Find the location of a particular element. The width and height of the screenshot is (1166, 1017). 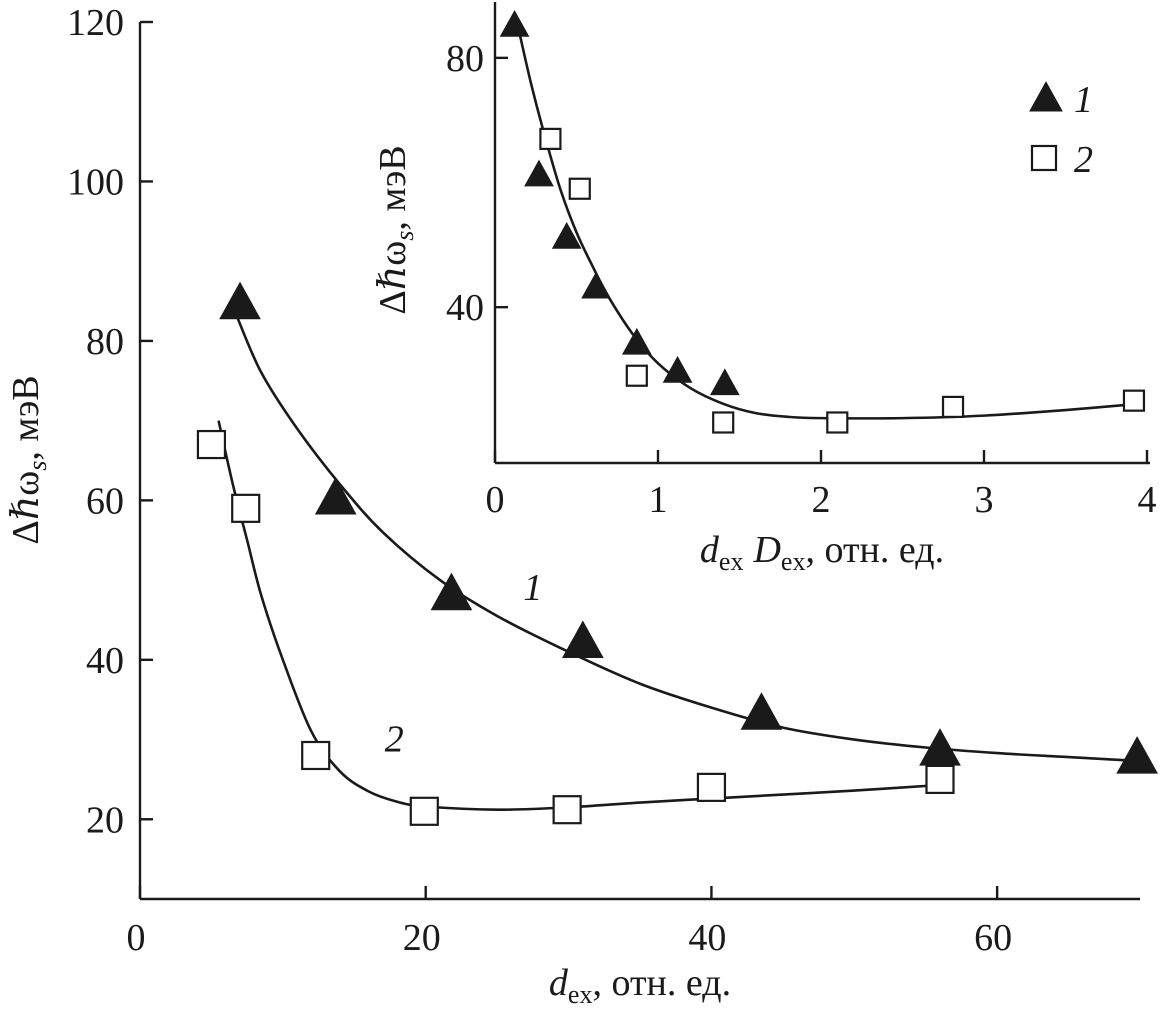

main-y-axis-label: Δℏωs, мэВ is located at coordinates (28, 459).